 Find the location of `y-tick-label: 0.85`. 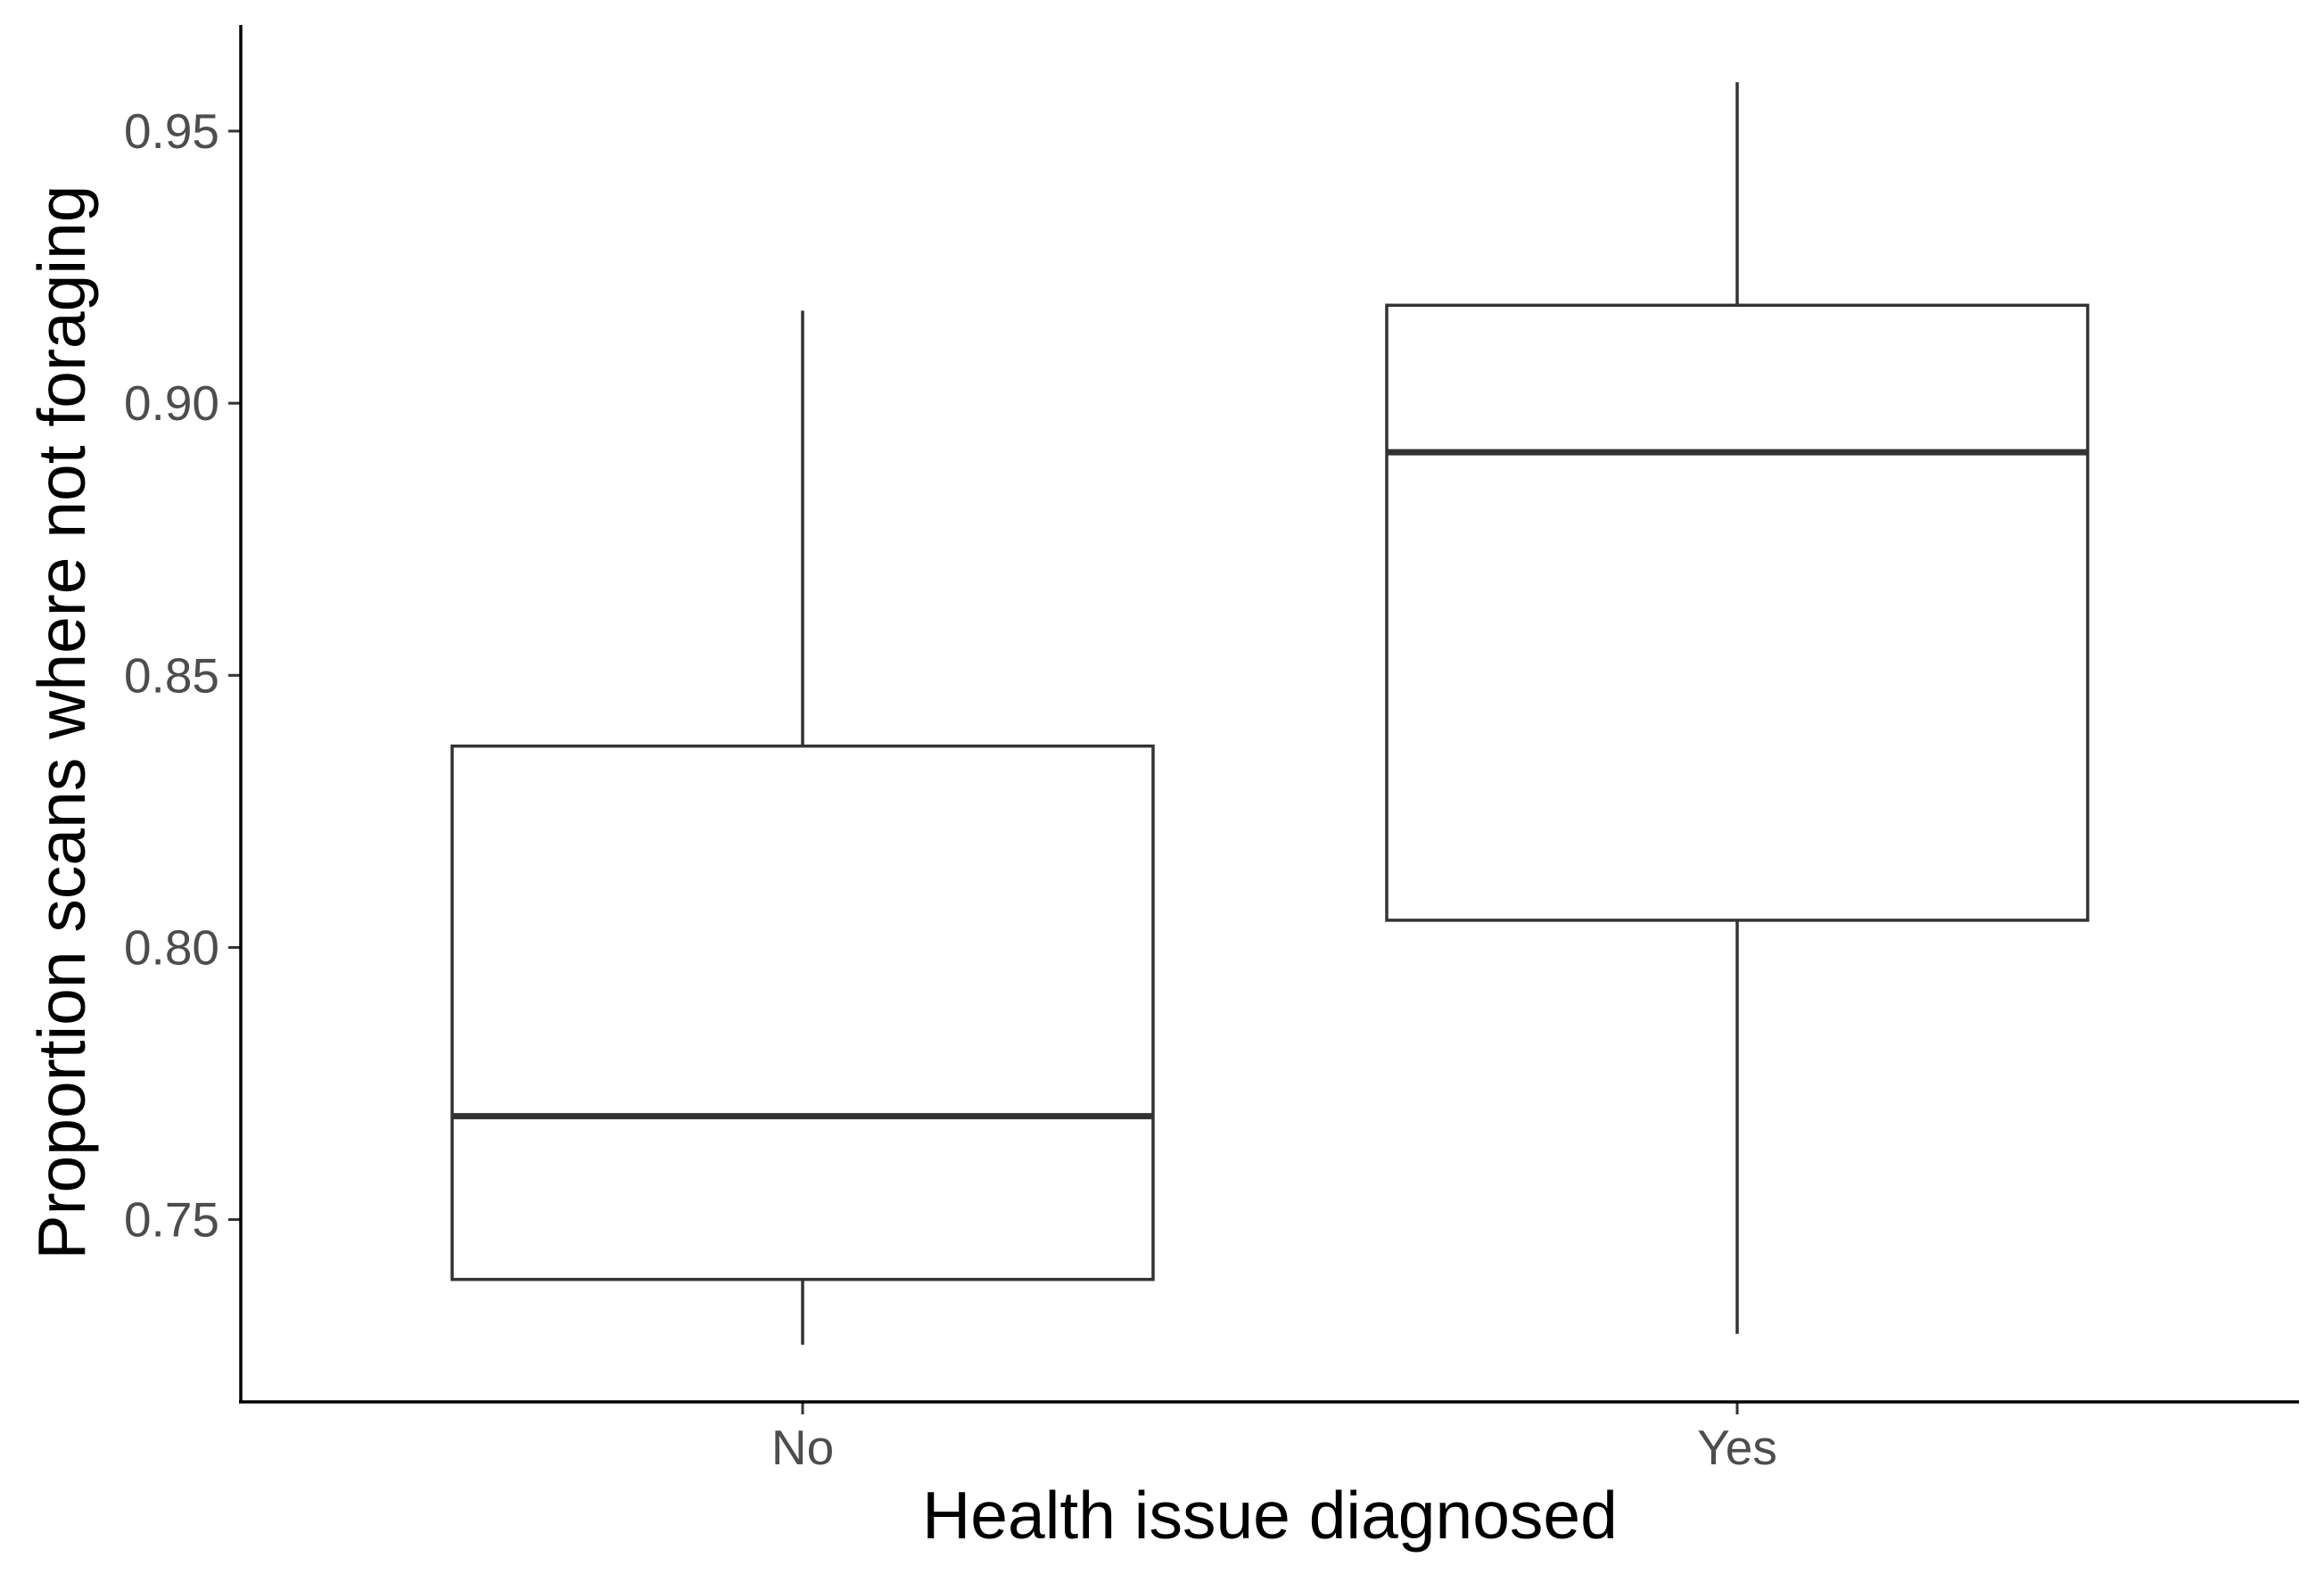

y-tick-label: 0.85 is located at coordinates (171, 675).